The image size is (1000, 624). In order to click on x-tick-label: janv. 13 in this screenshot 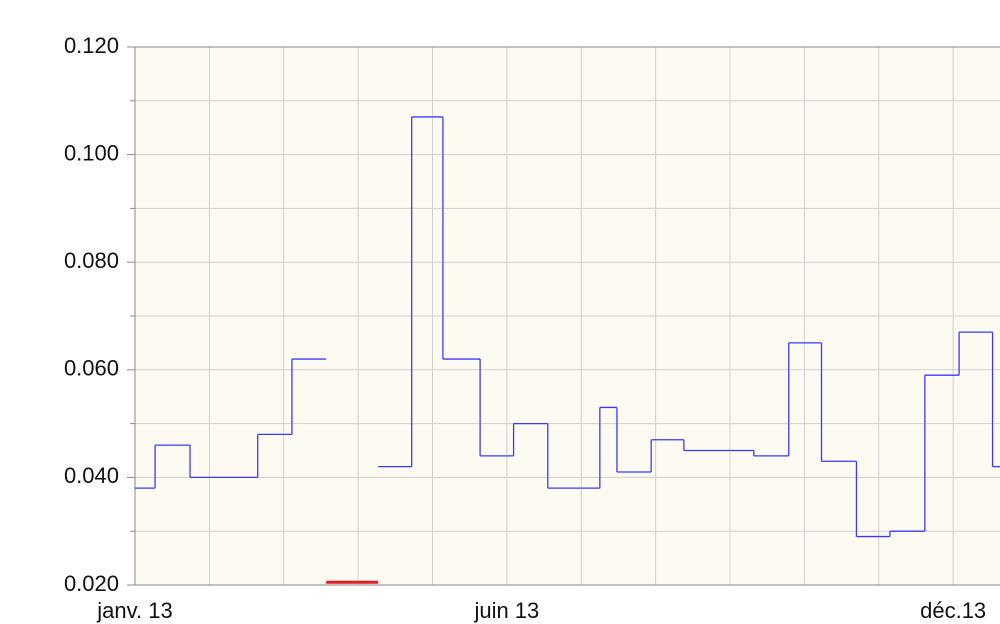, I will do `click(134, 610)`.